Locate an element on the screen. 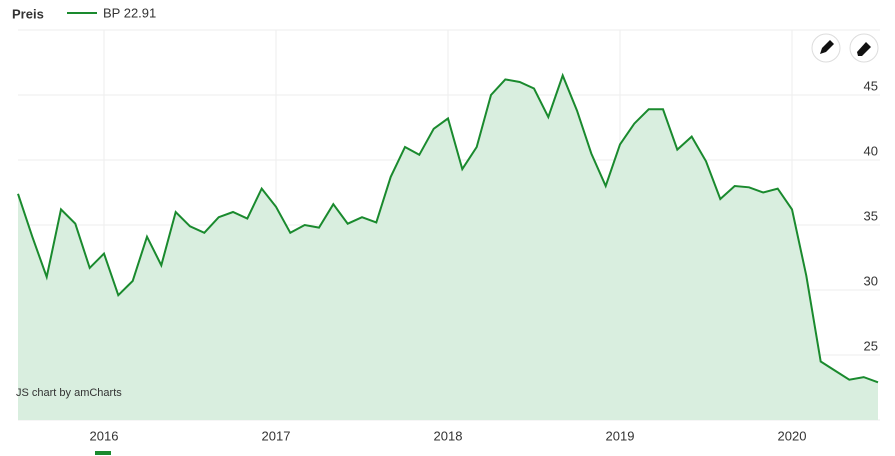 The height and width of the screenshot is (456, 895). x-tick-label: 2017 is located at coordinates (276, 435).